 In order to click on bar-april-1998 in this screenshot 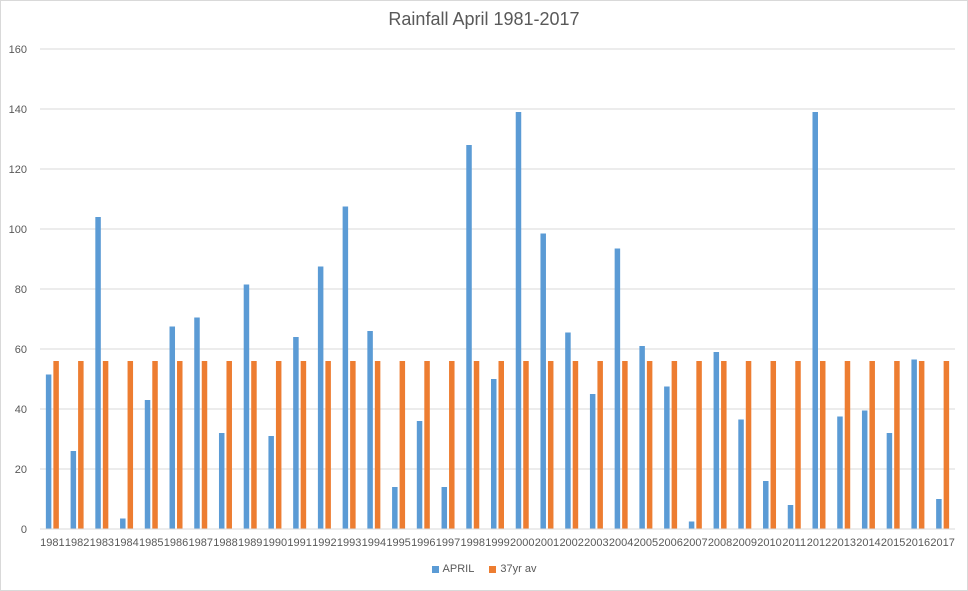, I will do `click(469, 337)`.